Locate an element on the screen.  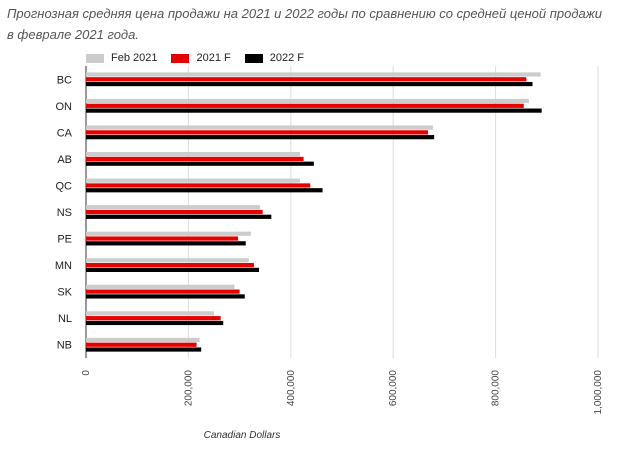
category-label-nl: NL is located at coordinates (65, 319).